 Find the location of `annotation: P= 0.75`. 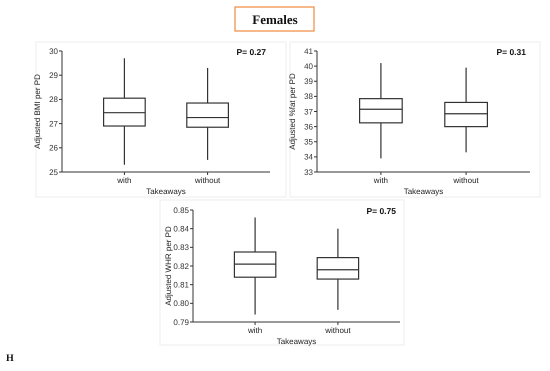

annotation: P= 0.75 is located at coordinates (381, 211).